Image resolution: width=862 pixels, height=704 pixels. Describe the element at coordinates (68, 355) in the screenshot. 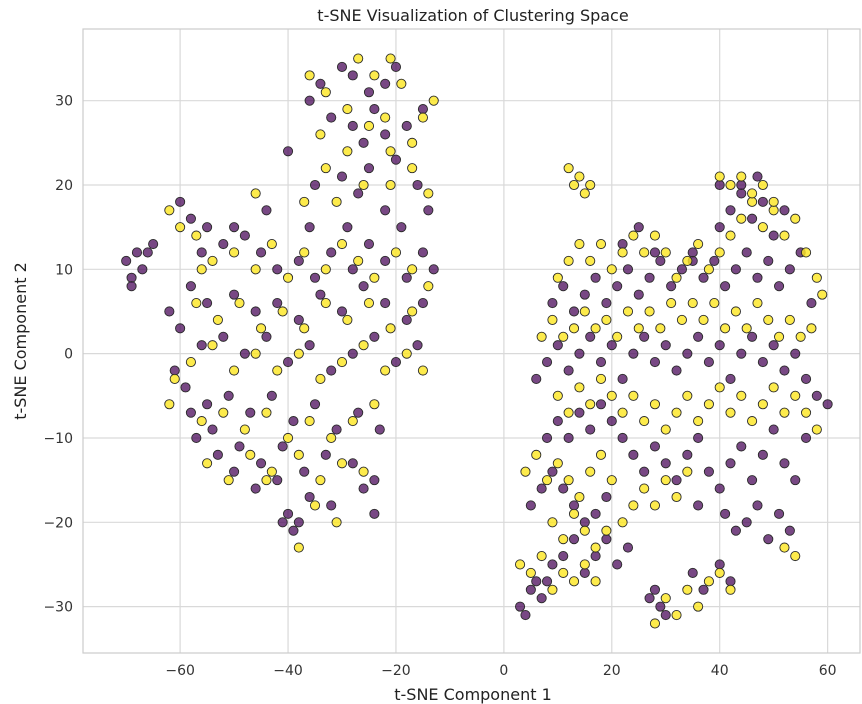

I see `y-tick-label: 0` at that location.